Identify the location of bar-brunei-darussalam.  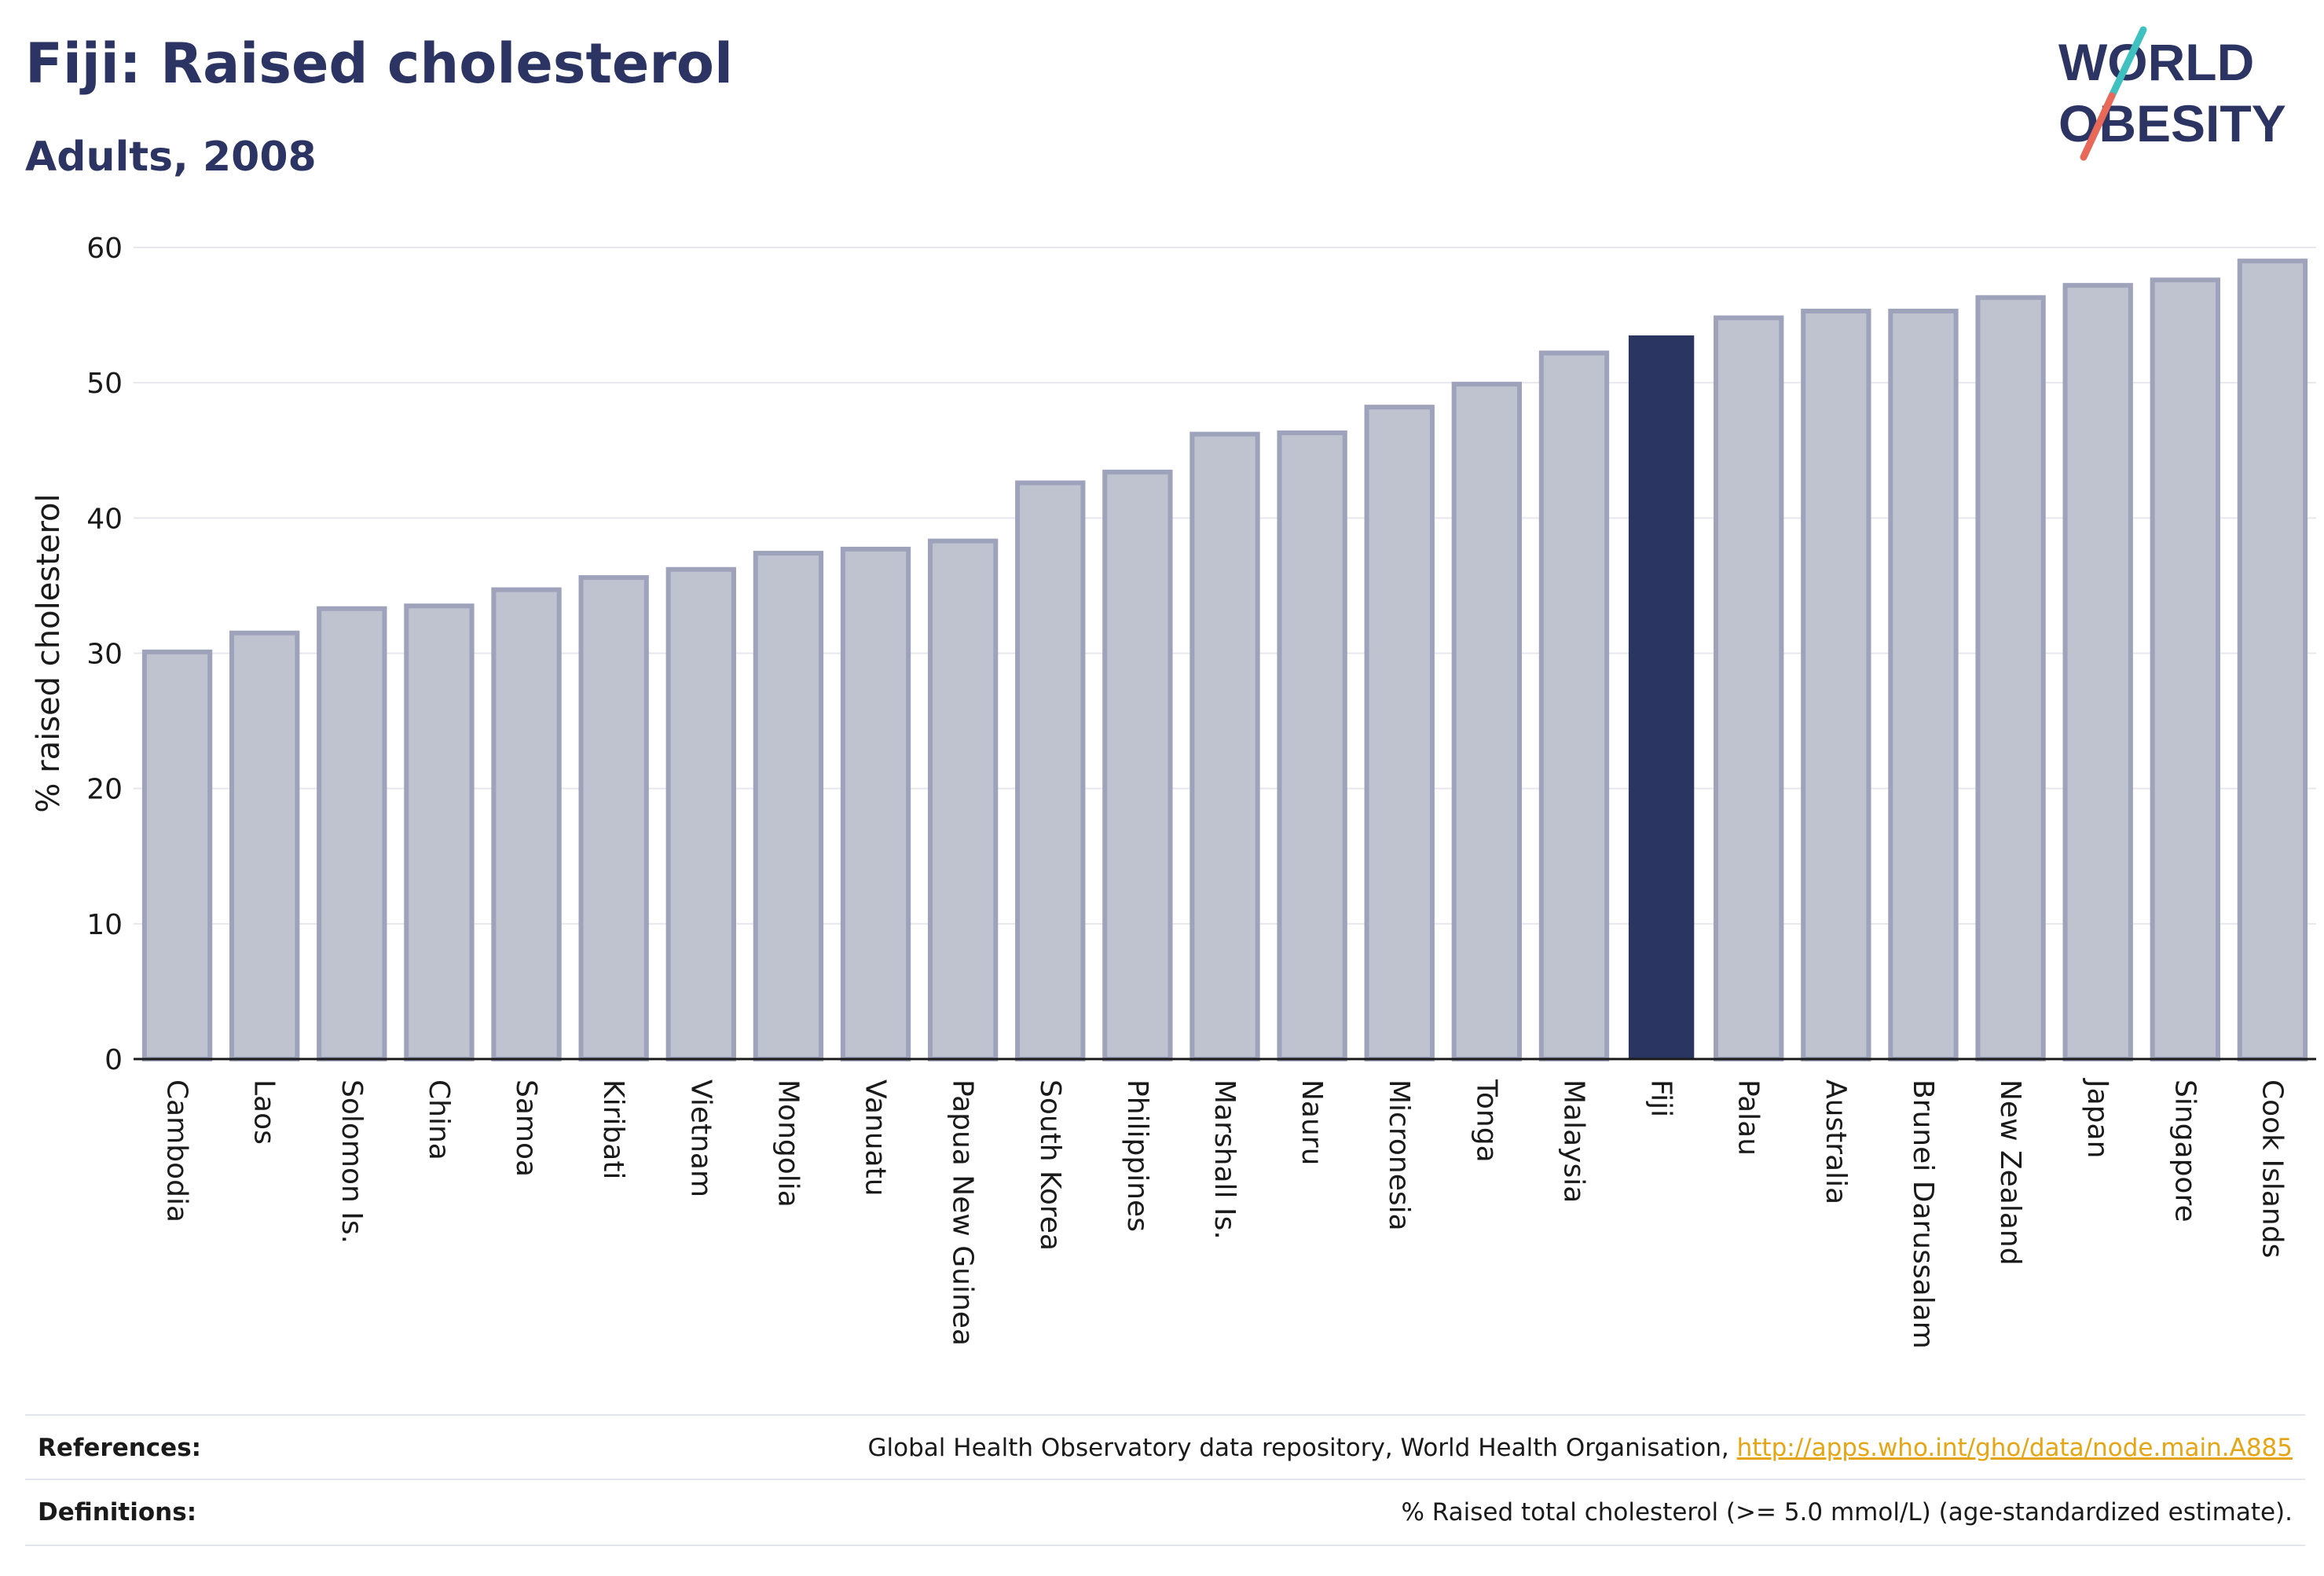
(1923, 684).